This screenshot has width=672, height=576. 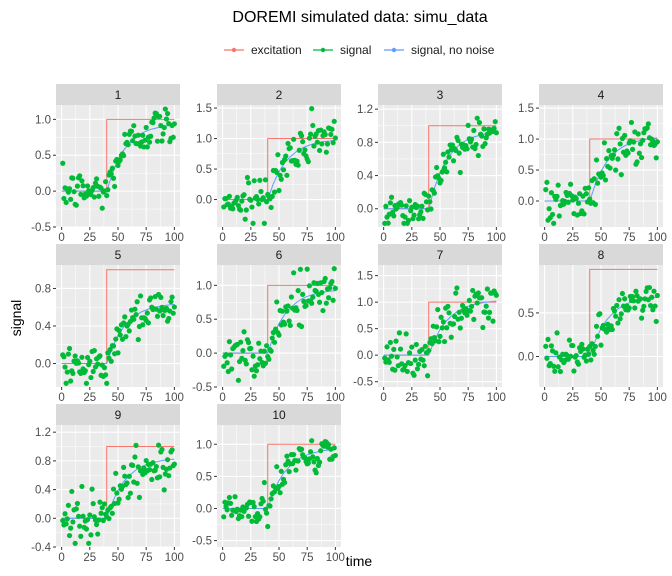 I want to click on y-tick-label: 1.5, so click(x=526, y=109).